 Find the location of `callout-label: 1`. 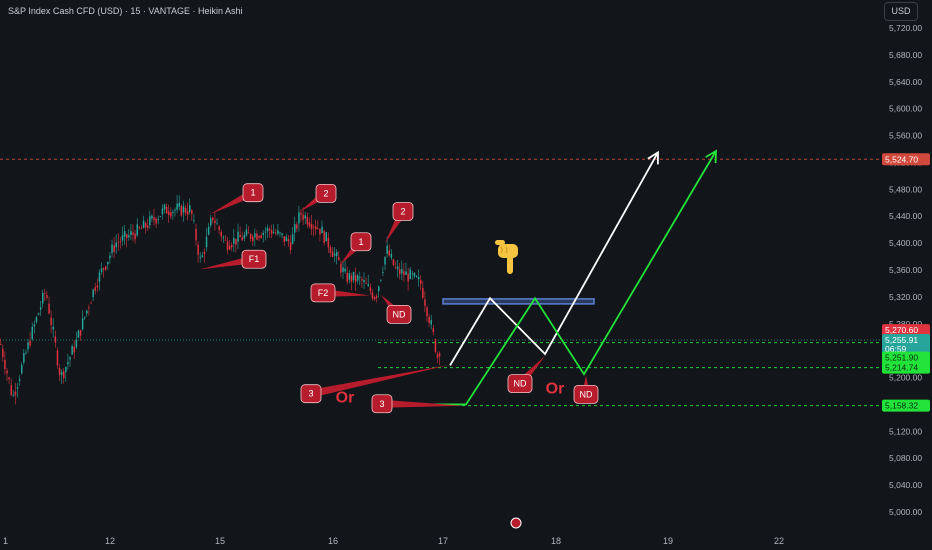

callout-label: 1 is located at coordinates (252, 193).